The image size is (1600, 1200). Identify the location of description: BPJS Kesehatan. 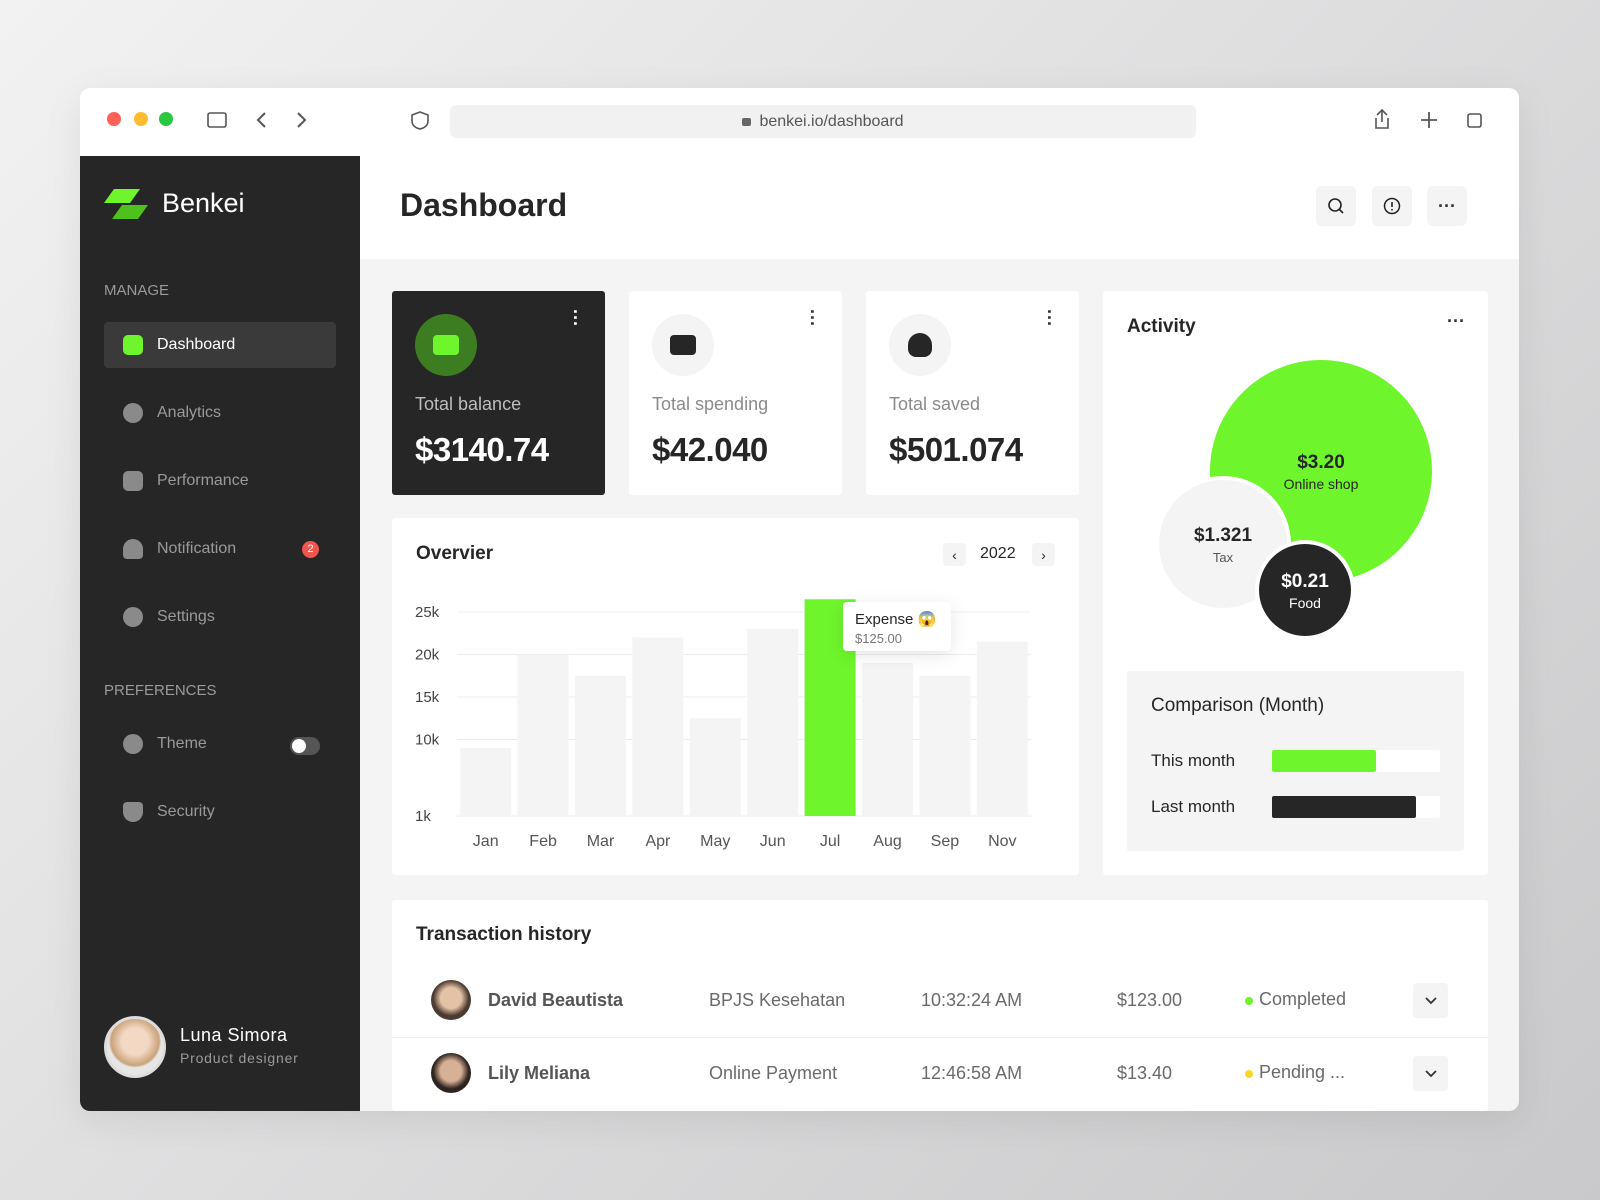
(777, 1000).